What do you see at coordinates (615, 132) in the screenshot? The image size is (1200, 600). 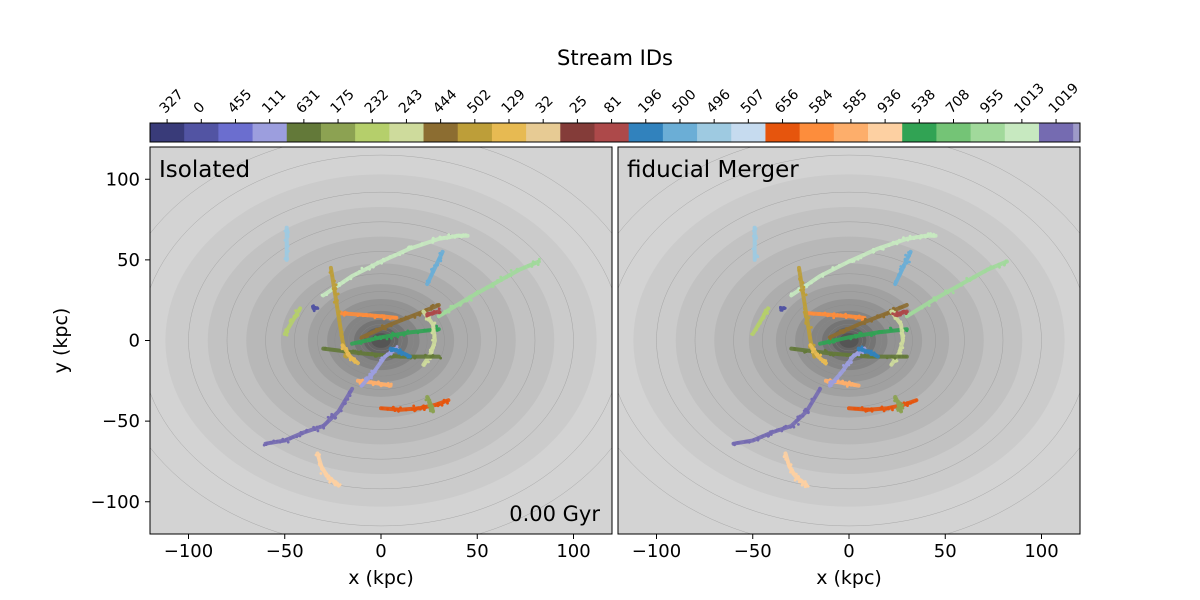 I see `colorbar-frame` at bounding box center [615, 132].